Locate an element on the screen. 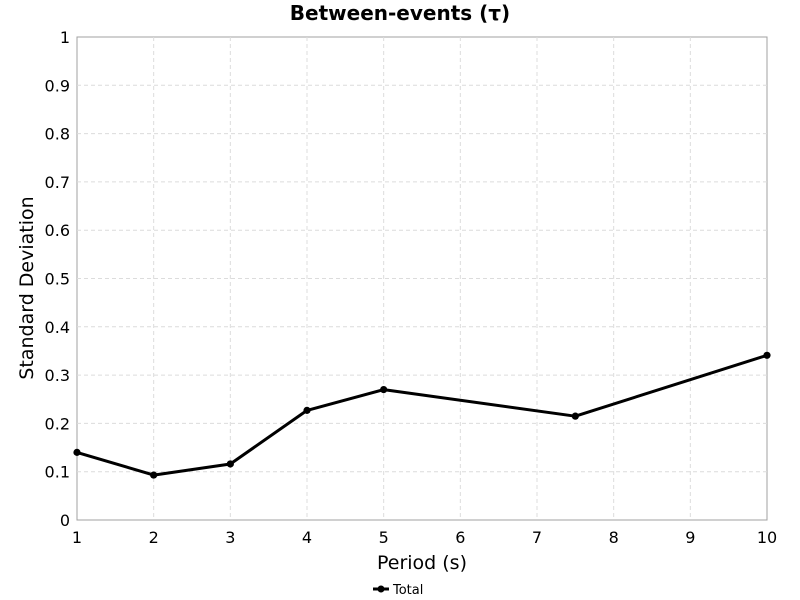  y-tick-label: 0 is located at coordinates (65, 520).